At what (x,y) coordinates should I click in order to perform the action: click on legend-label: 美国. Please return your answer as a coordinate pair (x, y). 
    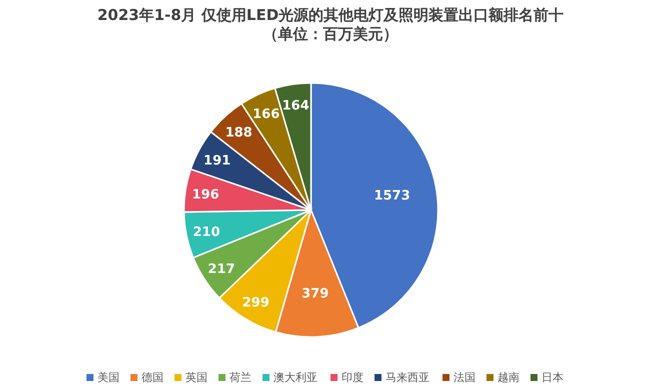
    Looking at the image, I should click on (109, 377).